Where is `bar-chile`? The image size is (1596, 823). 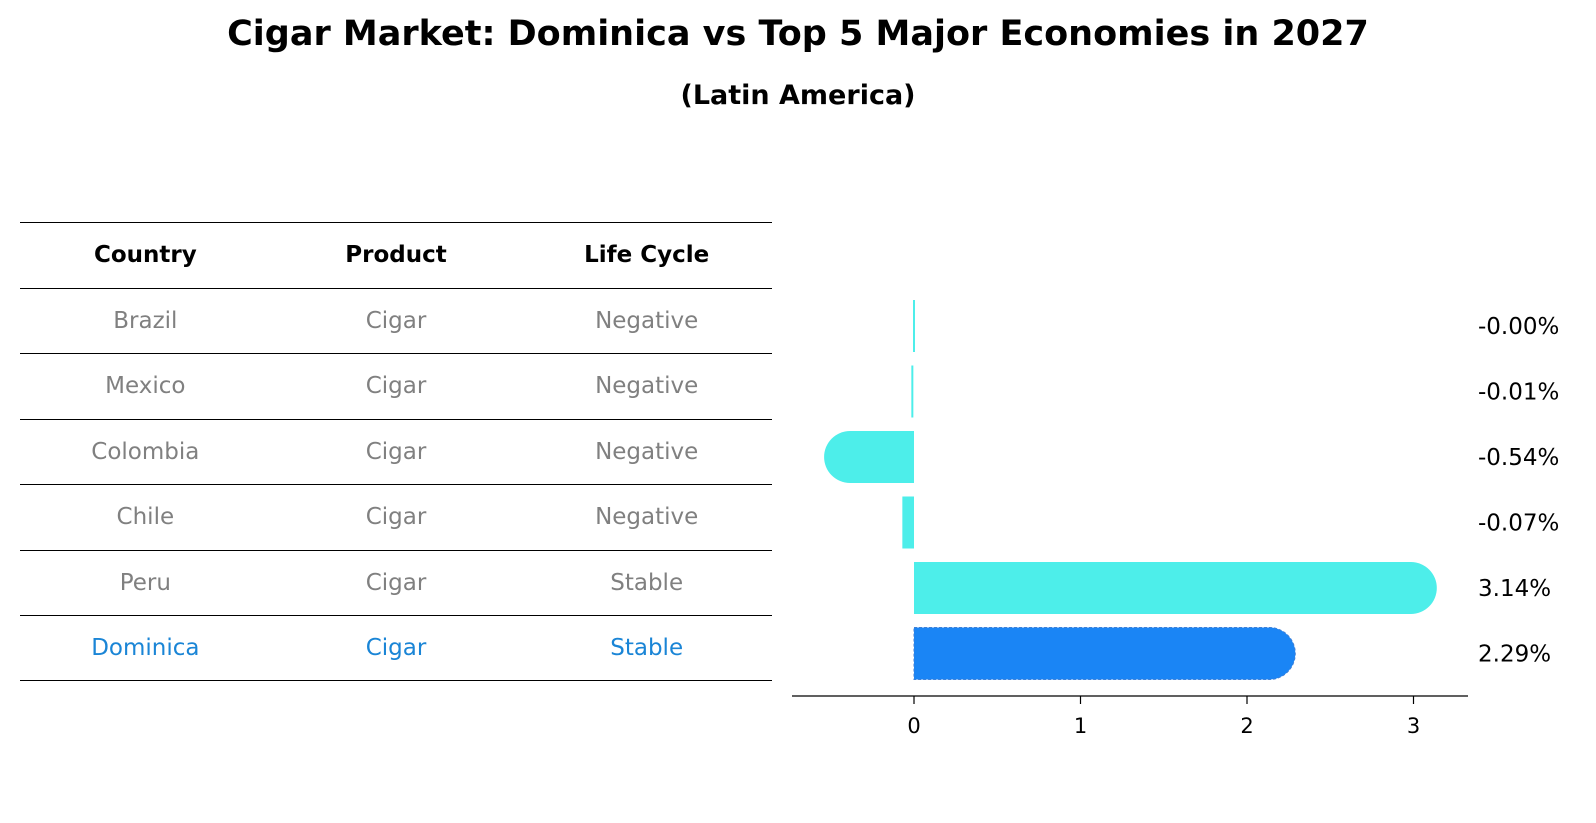 bar-chile is located at coordinates (908, 522).